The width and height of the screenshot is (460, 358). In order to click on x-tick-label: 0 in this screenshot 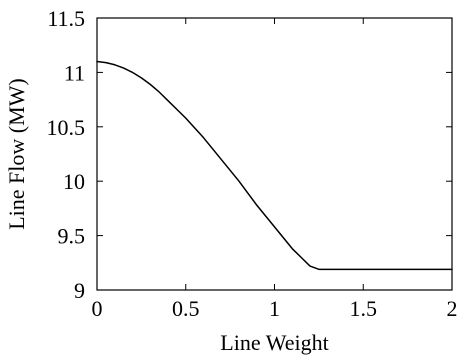, I will do `click(97, 308)`.